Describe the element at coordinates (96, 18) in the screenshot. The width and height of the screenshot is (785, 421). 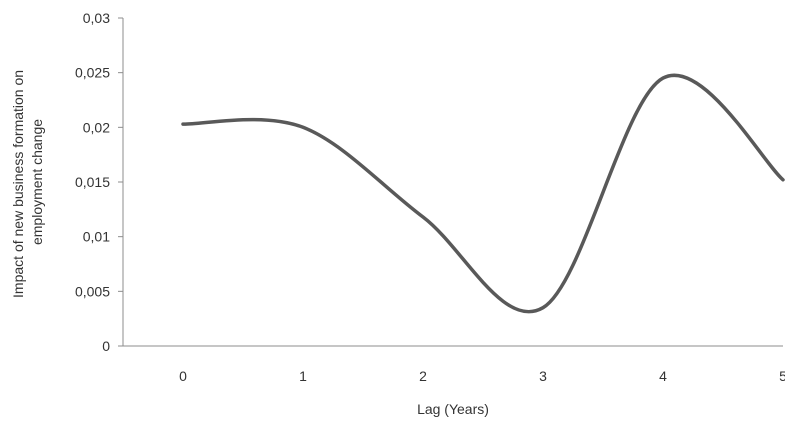
I see `y-tick-label: 0,03` at that location.